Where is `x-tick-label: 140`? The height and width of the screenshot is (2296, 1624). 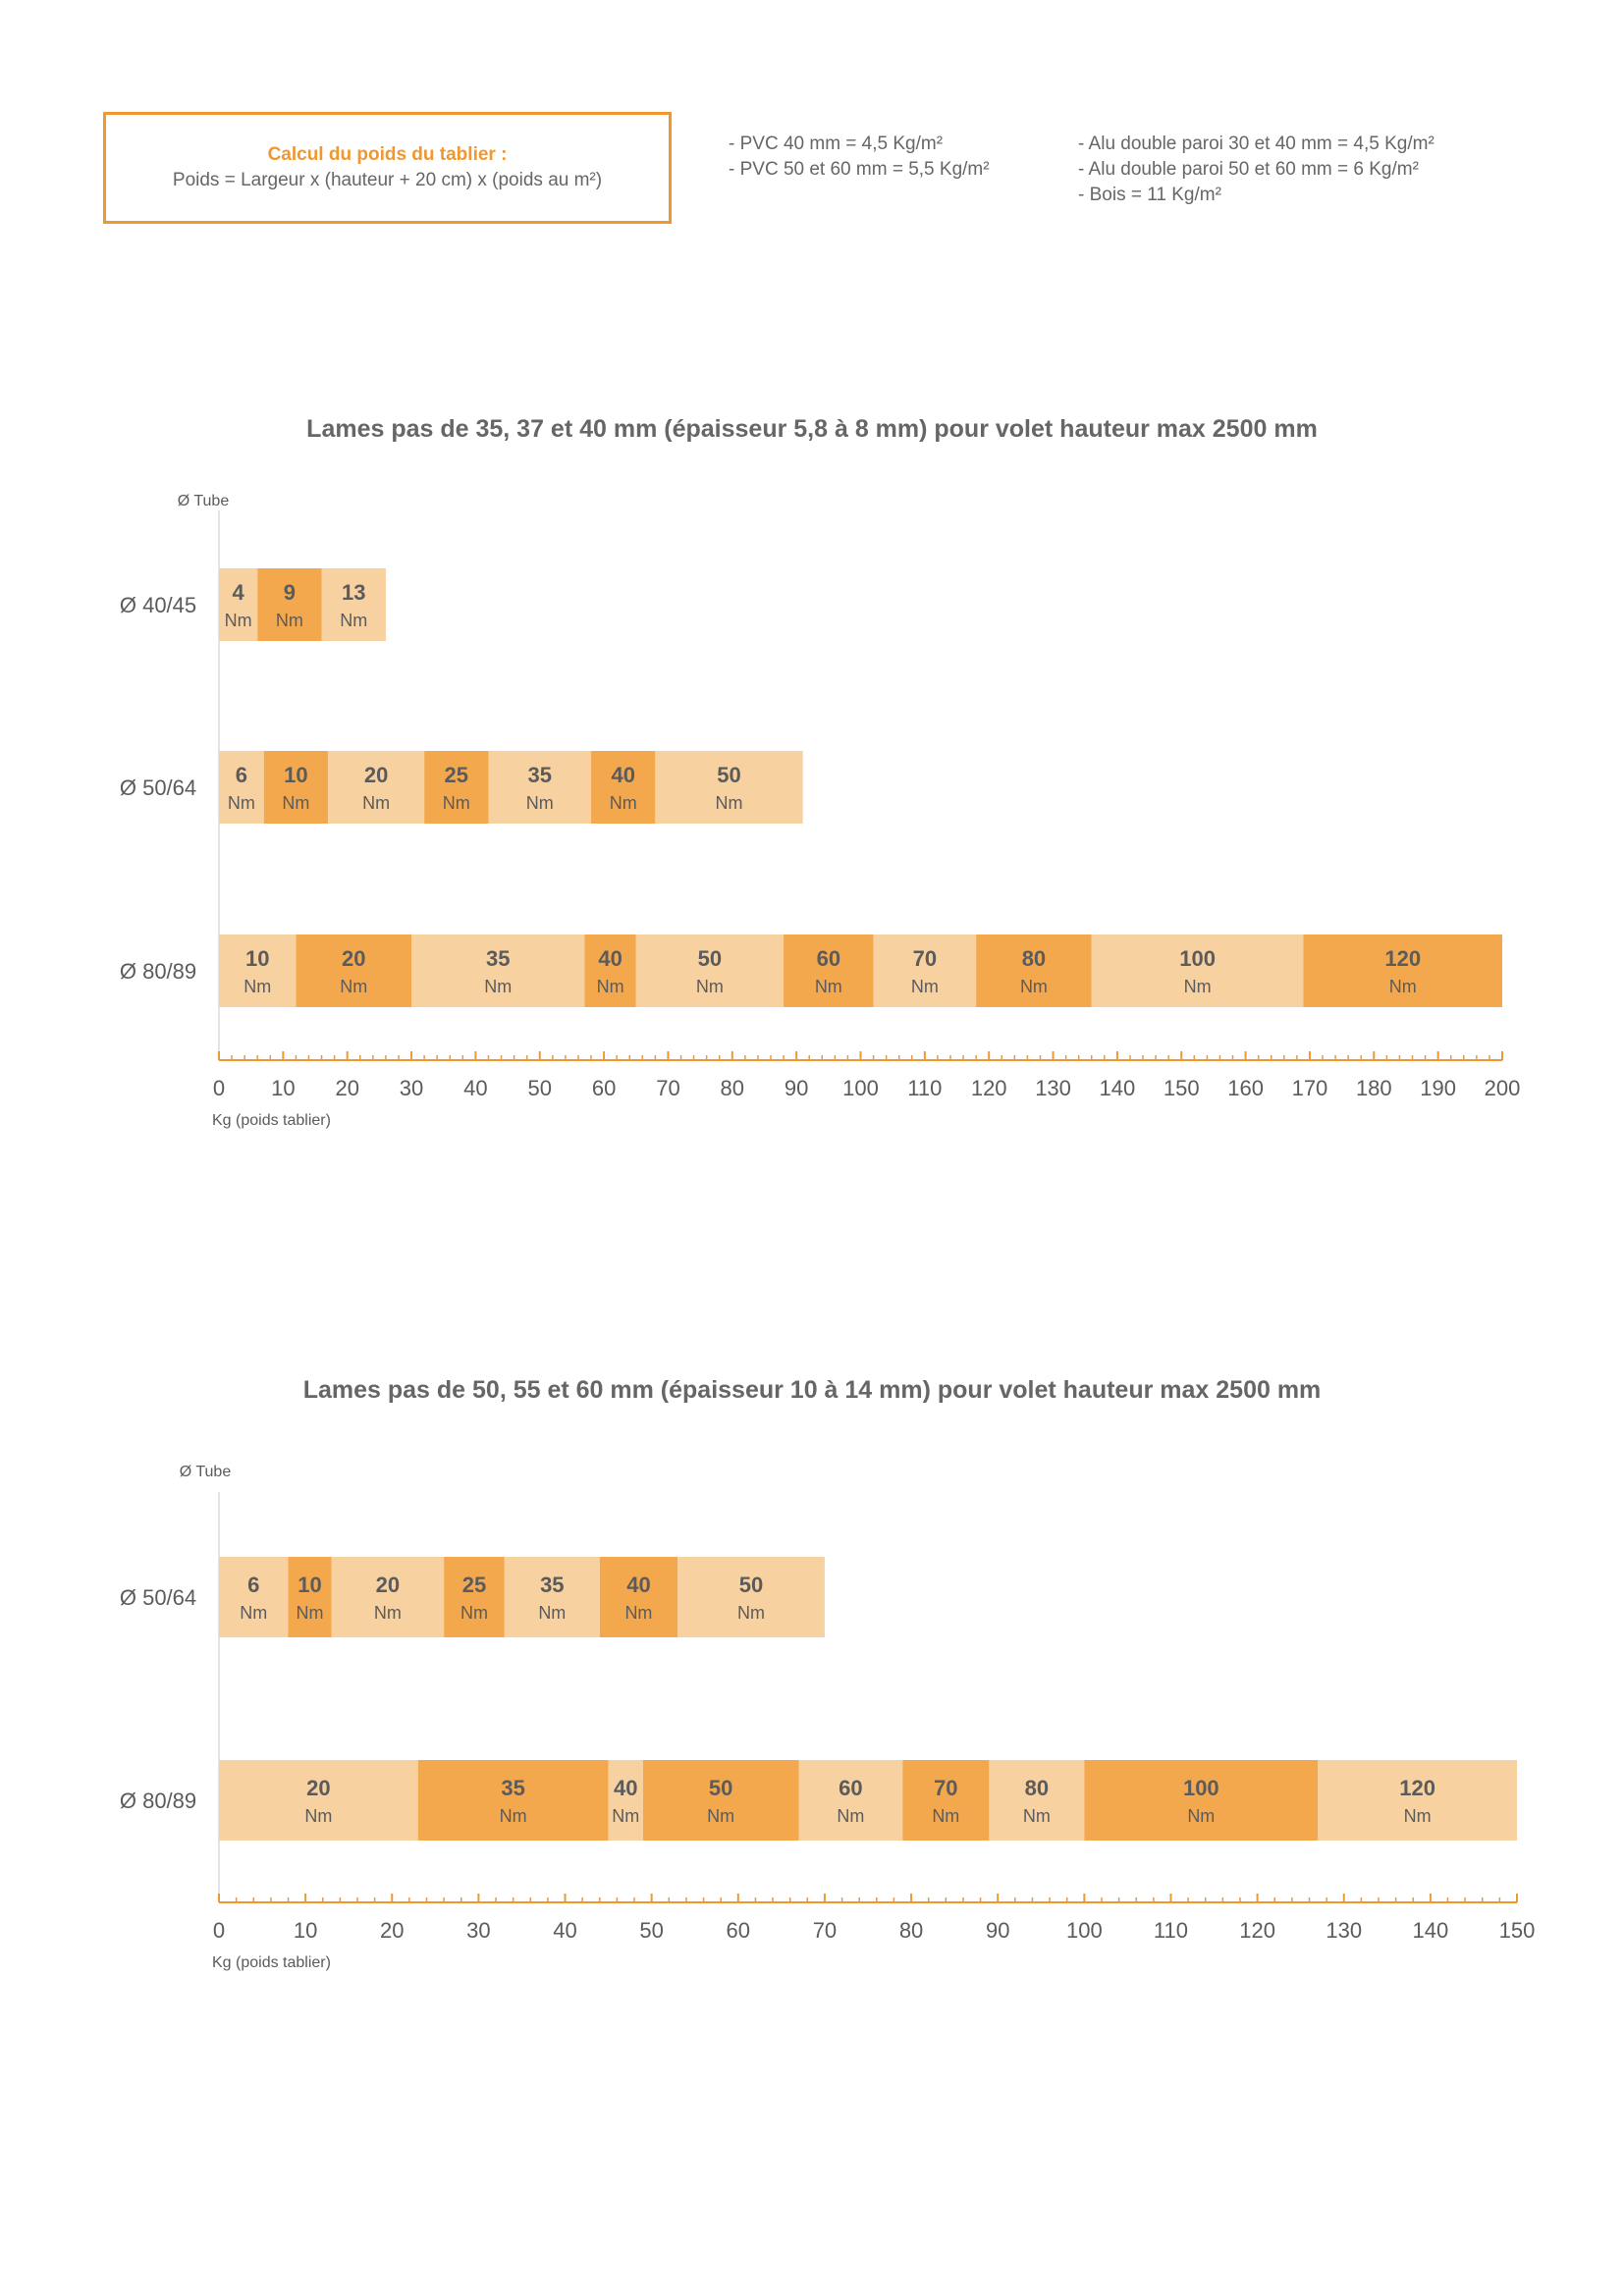 x-tick-label: 140 is located at coordinates (1431, 1930).